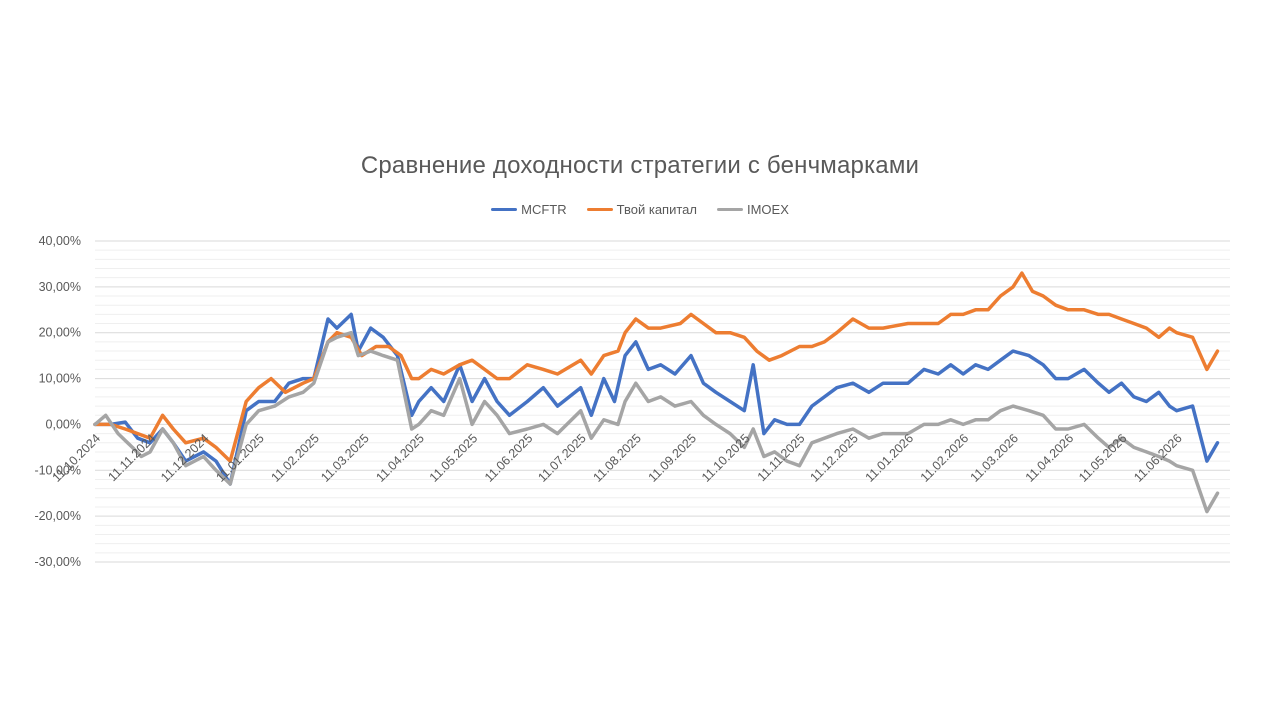 The height and width of the screenshot is (720, 1280). What do you see at coordinates (60, 333) in the screenshot?
I see `y-tick-label: 20,00%` at bounding box center [60, 333].